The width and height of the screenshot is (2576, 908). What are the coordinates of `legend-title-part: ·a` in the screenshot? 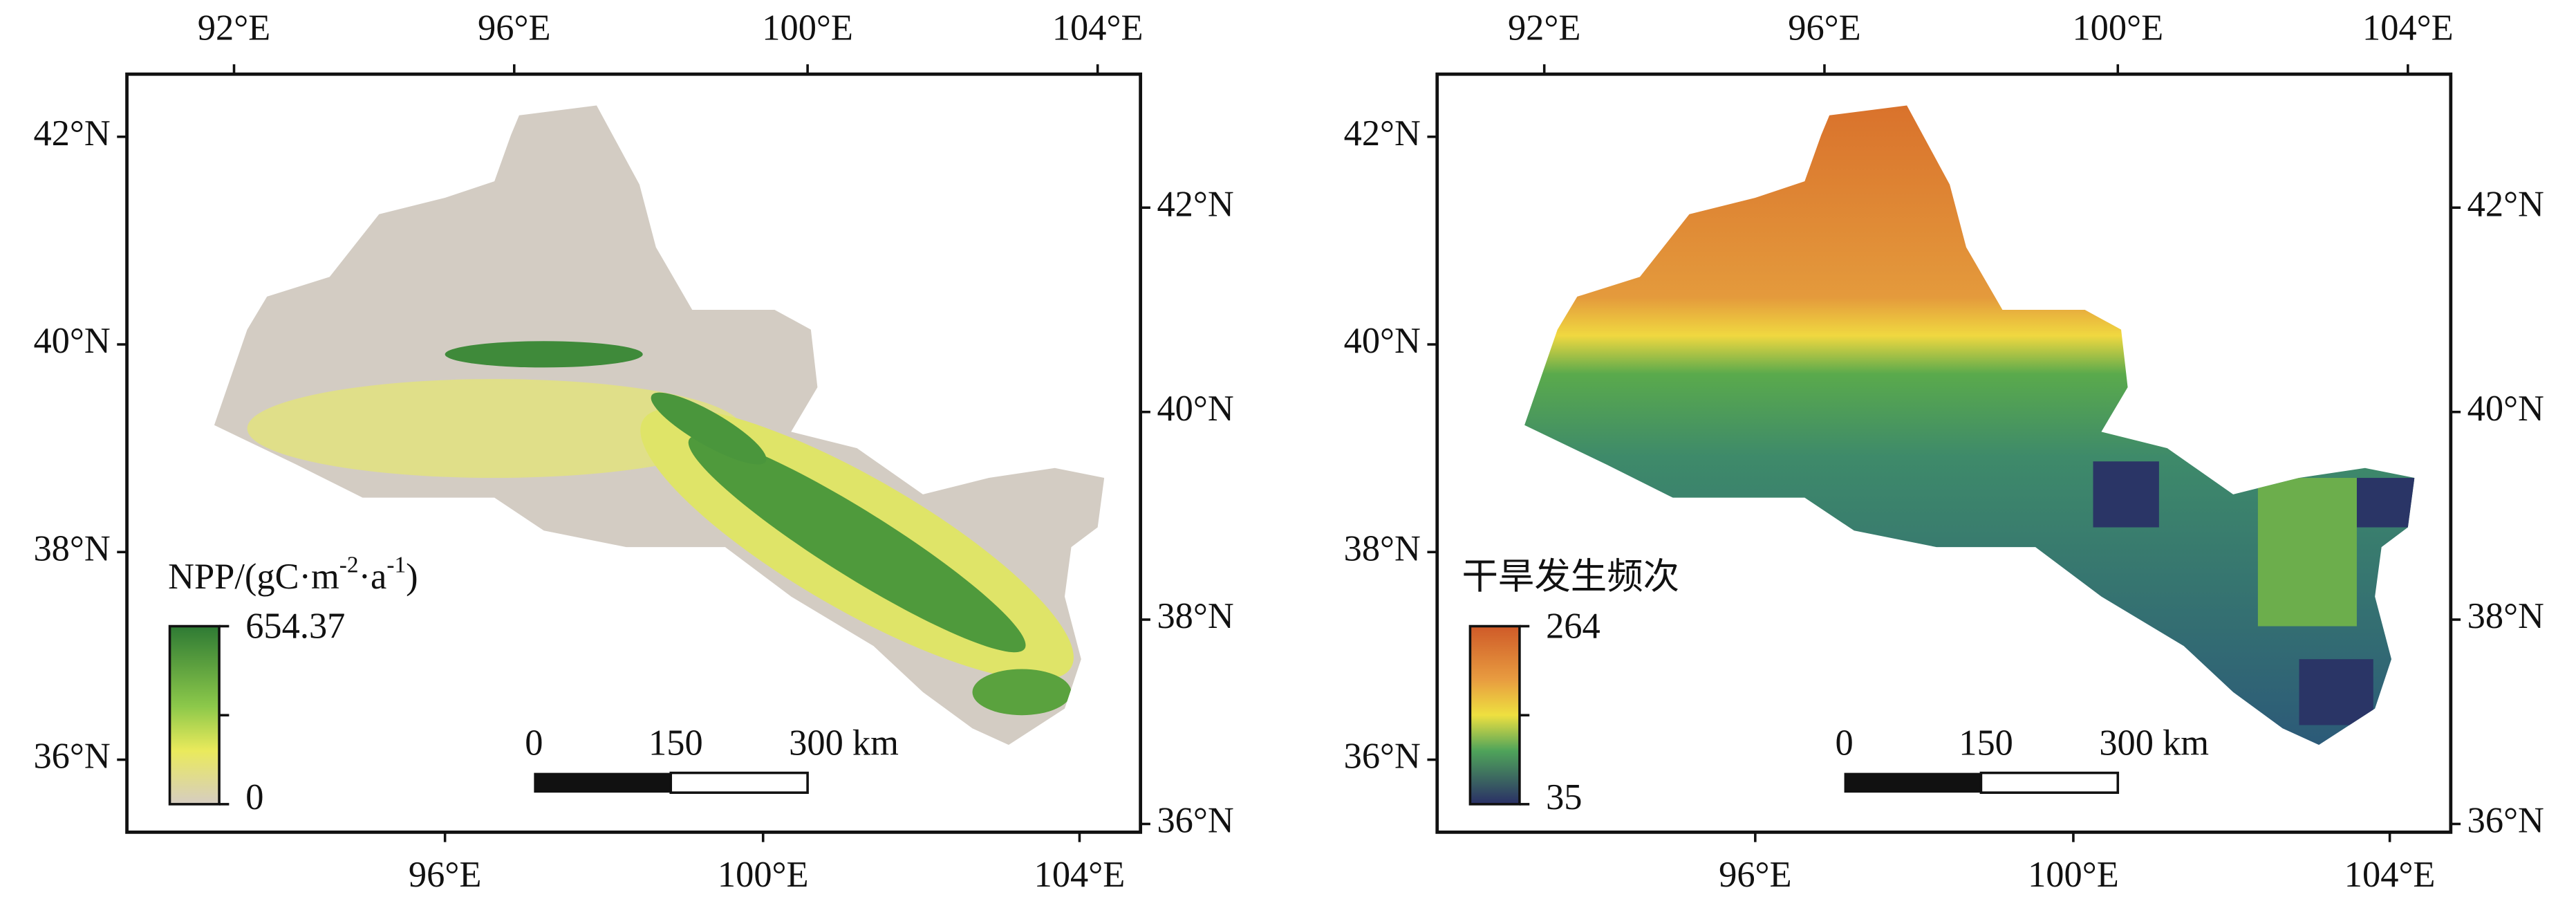 It's located at (373, 577).